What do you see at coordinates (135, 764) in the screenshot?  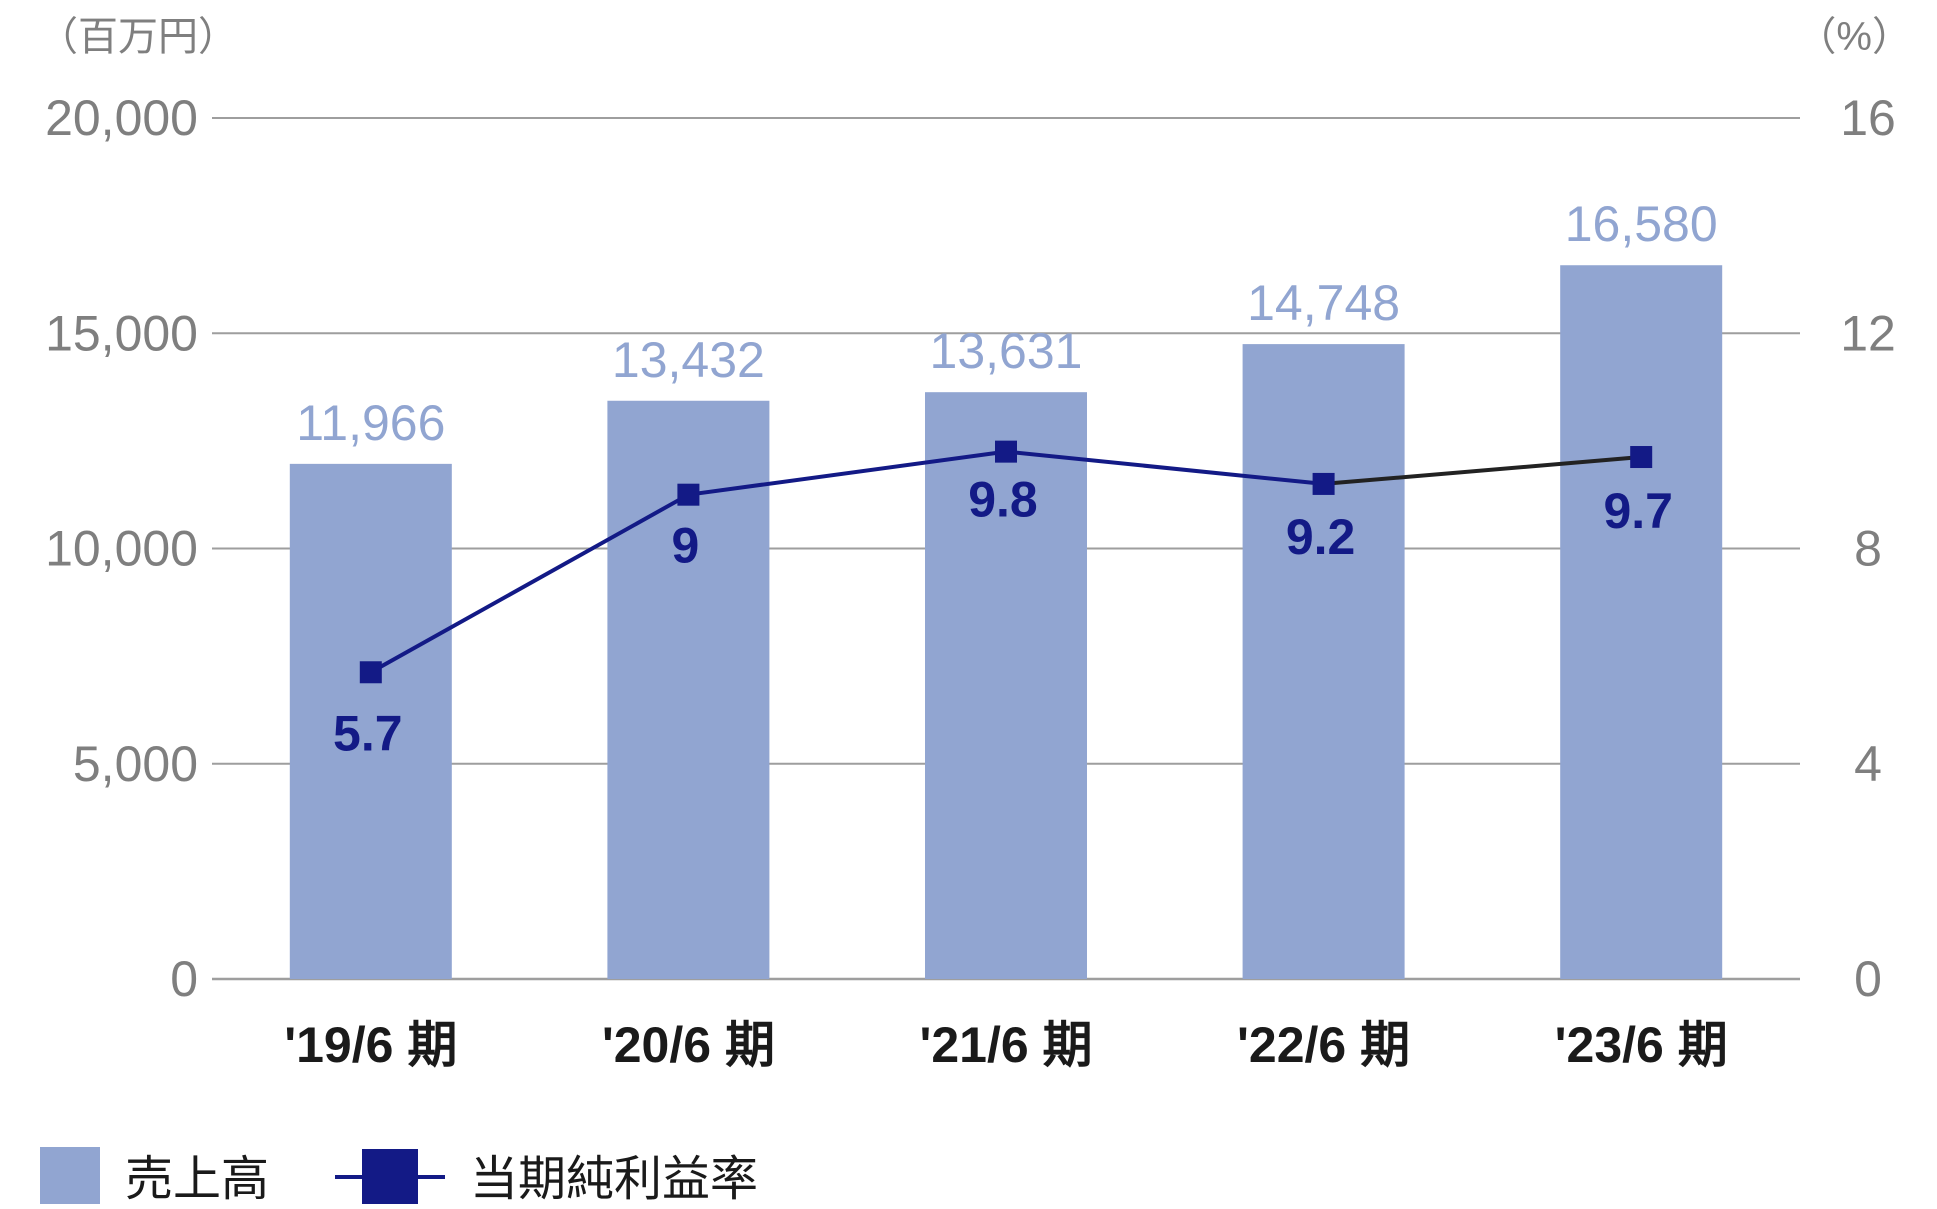 I see `left-tick-label: 5,000` at bounding box center [135, 764].